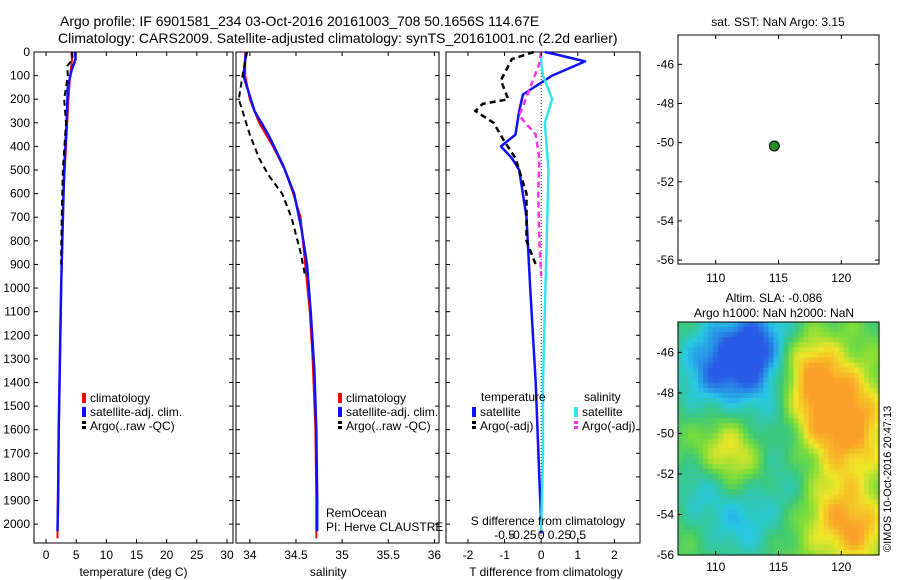  Describe the element at coordinates (774, 298) in the screenshot. I see `sla-title: Altim. SLA: -0.086` at that location.